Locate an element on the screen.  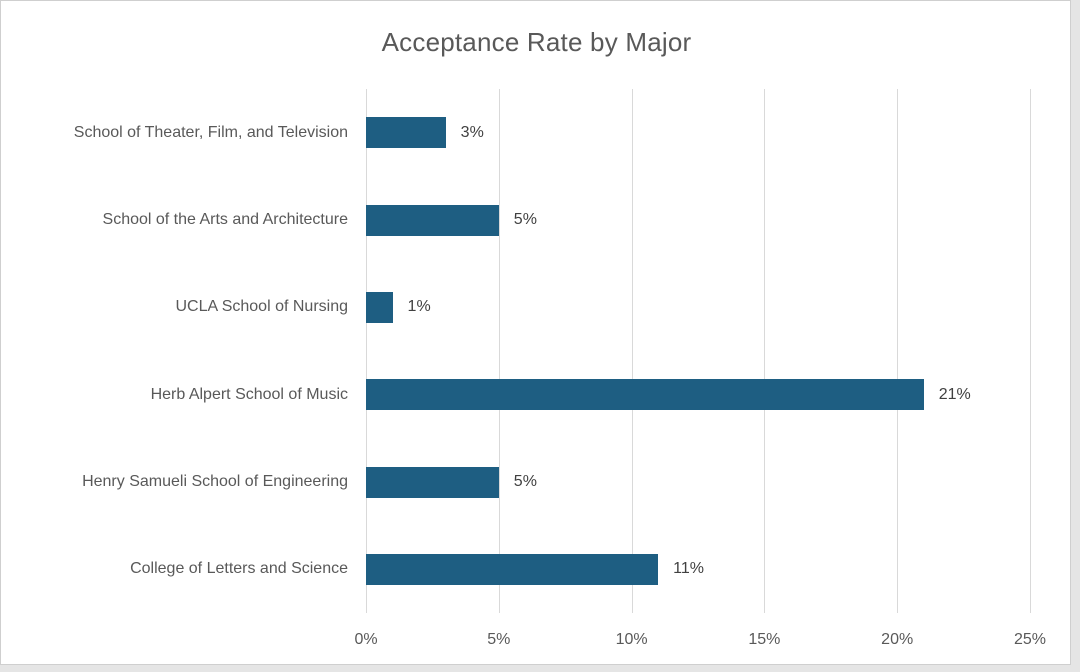
category-label: Herb Alpert School of Music is located at coordinates (249, 394).